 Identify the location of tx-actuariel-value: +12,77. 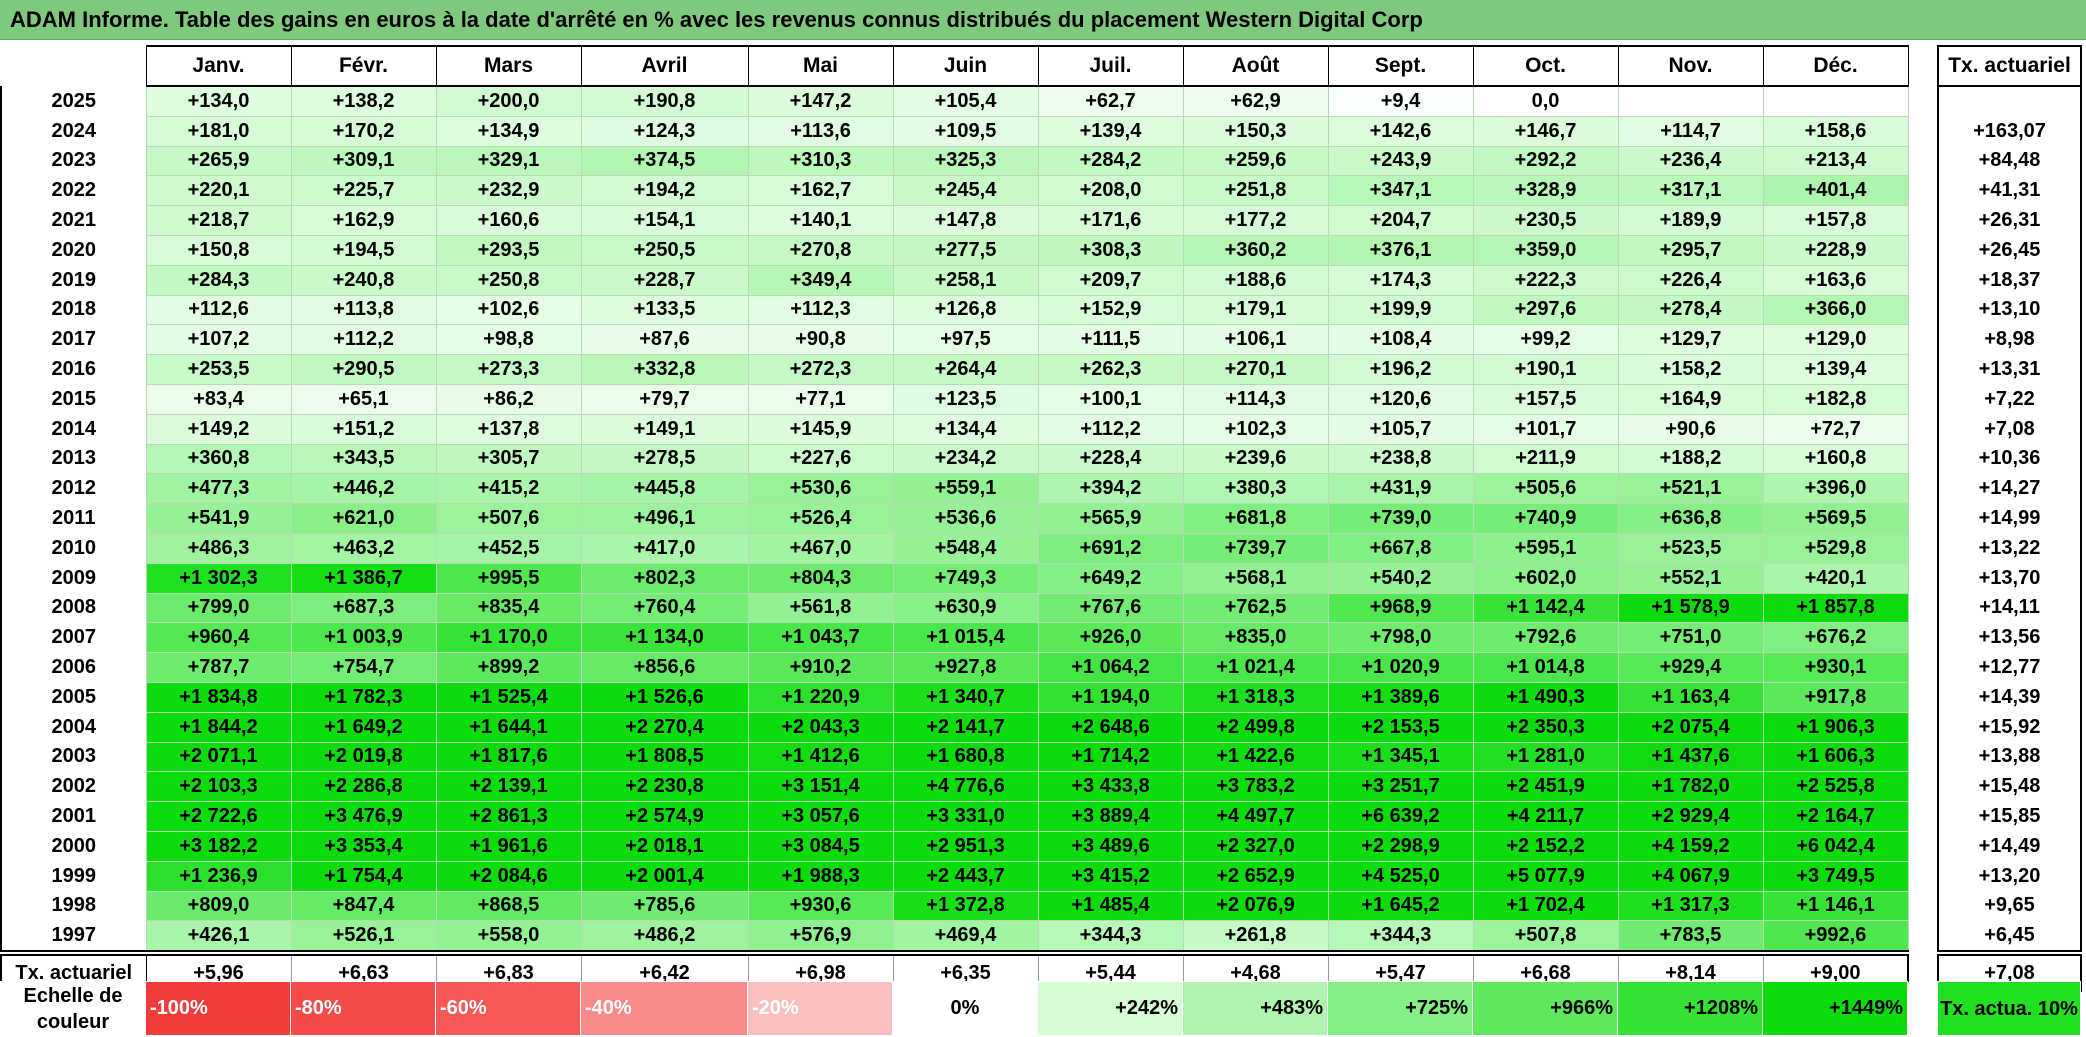
(2009, 667).